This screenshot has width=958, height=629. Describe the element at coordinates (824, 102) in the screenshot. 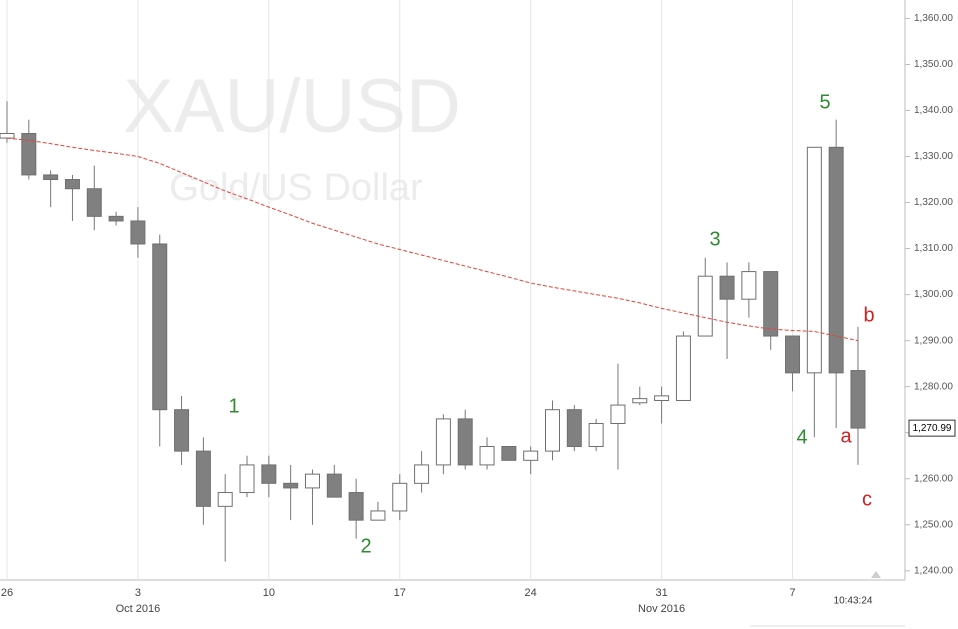

I see `wave-label: 5` at that location.